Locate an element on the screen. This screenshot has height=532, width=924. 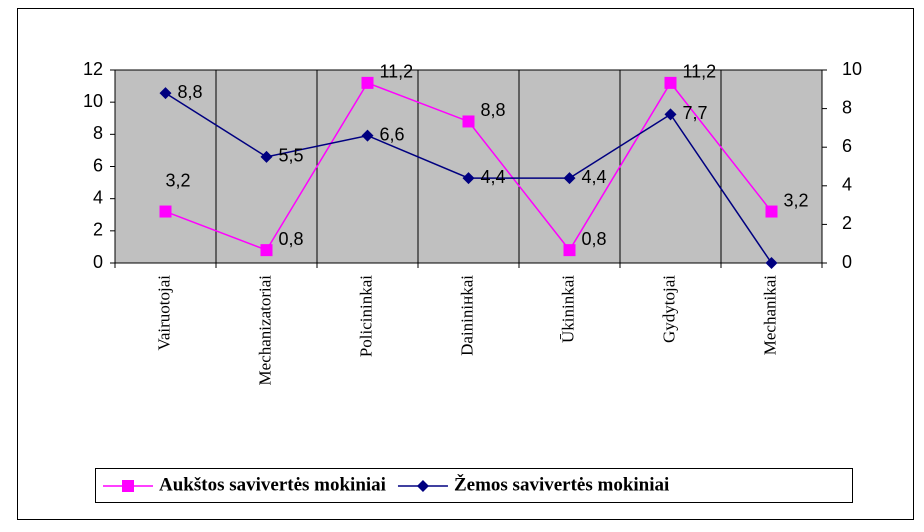
legend-label: Aukštos savivertės mokiniai is located at coordinates (272, 484).